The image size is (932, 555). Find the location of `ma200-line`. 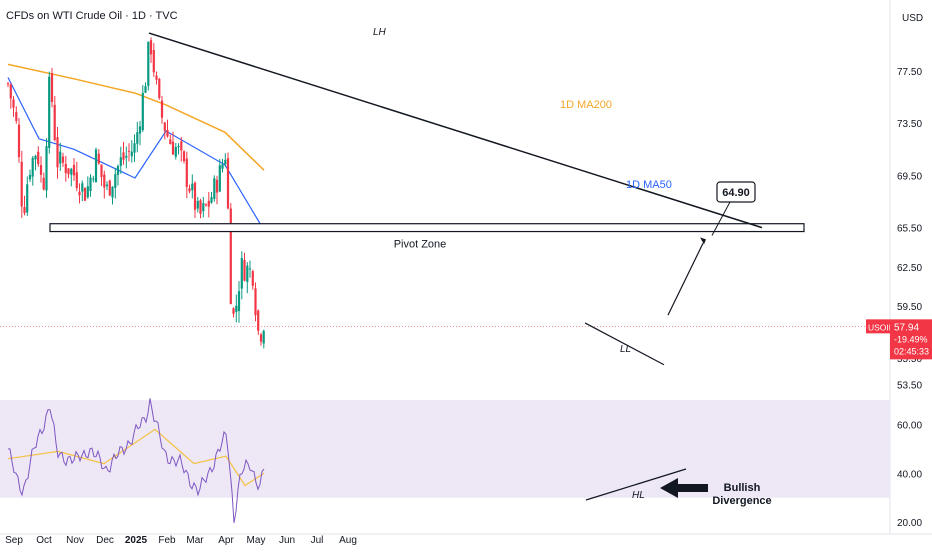

ma200-line is located at coordinates (136, 117).